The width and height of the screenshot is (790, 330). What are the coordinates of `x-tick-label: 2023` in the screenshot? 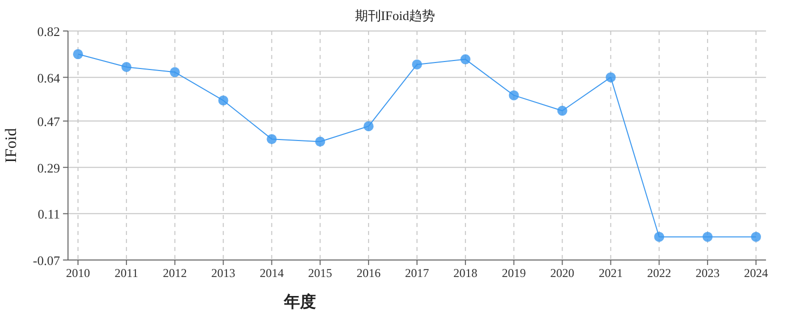 It's located at (708, 273).